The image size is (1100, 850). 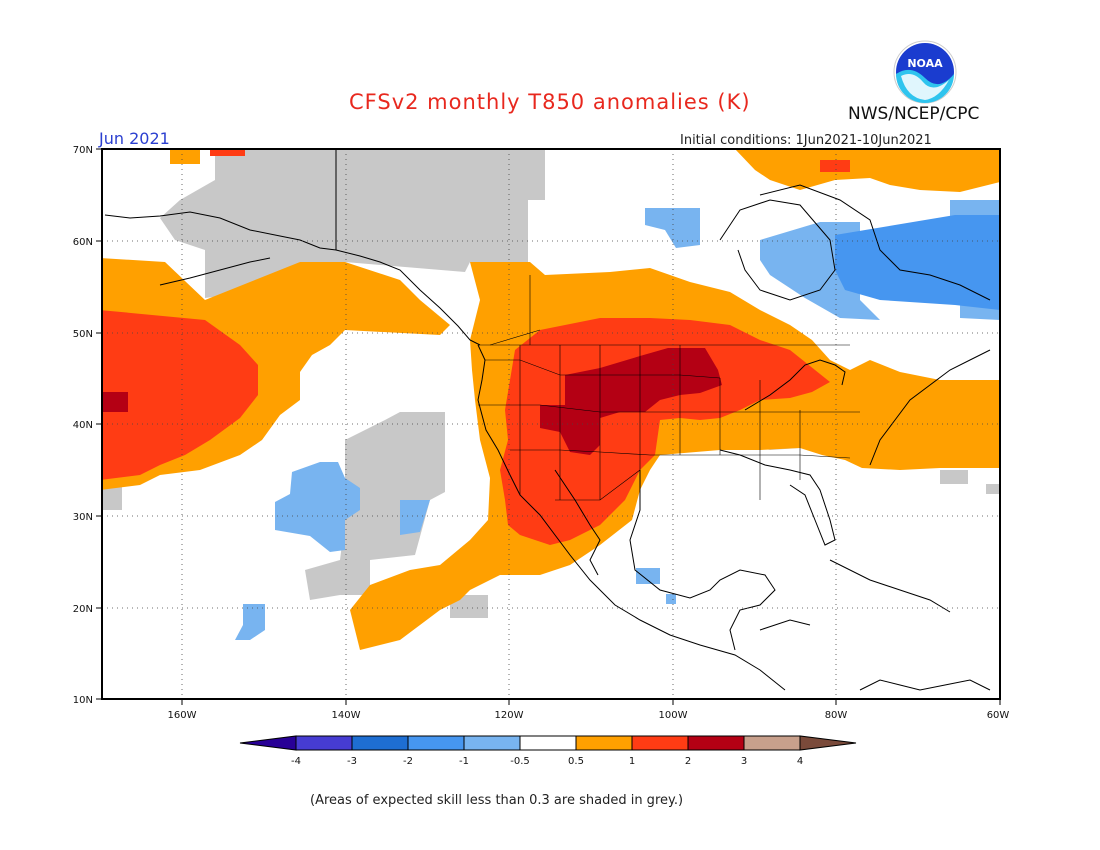 I want to click on colorbar-tick-label: 0.5, so click(x=576, y=761).